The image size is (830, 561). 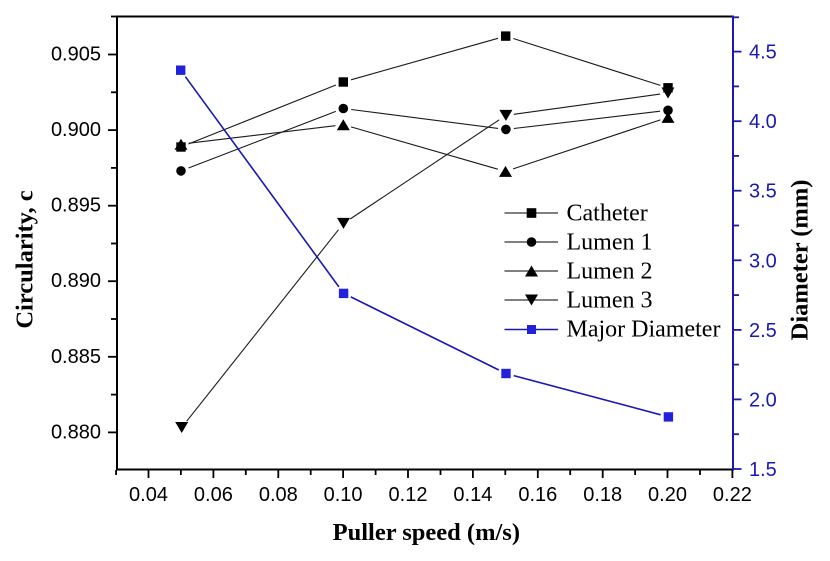 I want to click on svg-text: 1.5, so click(x=763, y=470).